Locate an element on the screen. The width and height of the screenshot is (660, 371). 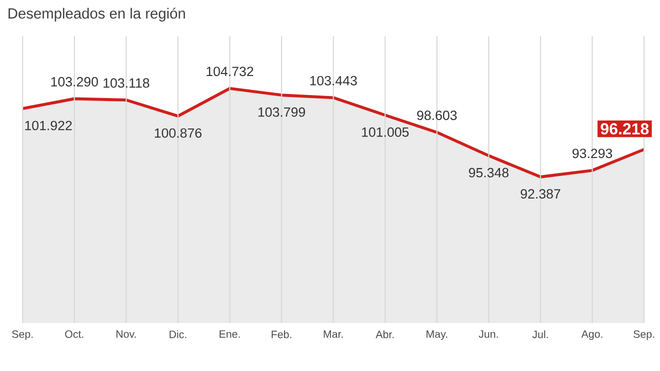
data-label: 100.876 is located at coordinates (178, 133).